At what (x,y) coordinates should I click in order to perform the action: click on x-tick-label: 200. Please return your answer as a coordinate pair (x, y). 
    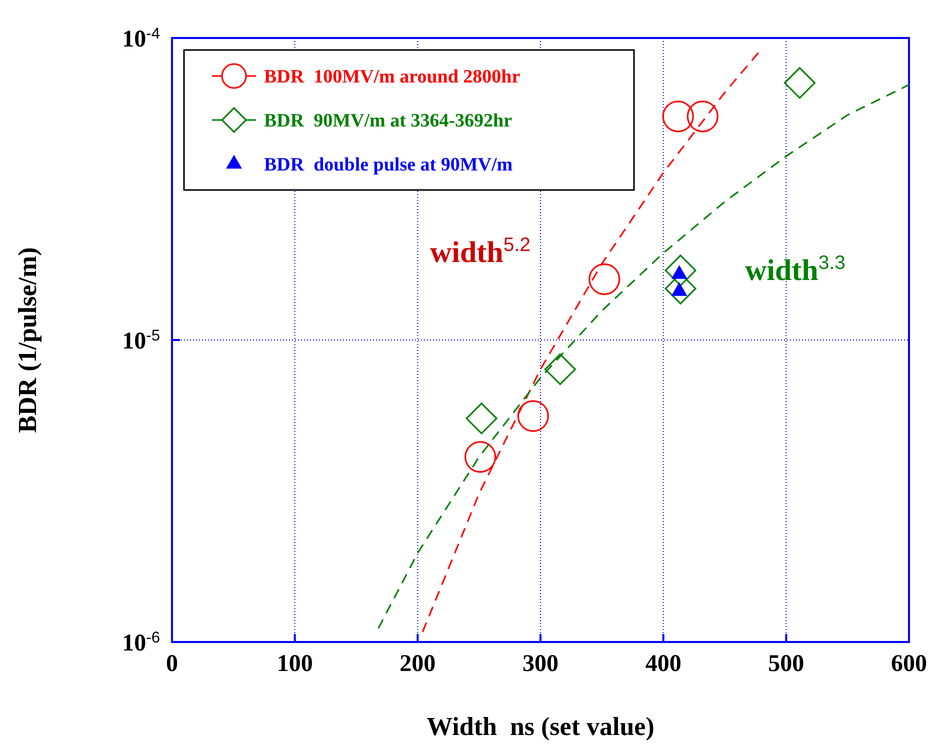
    Looking at the image, I should click on (418, 664).